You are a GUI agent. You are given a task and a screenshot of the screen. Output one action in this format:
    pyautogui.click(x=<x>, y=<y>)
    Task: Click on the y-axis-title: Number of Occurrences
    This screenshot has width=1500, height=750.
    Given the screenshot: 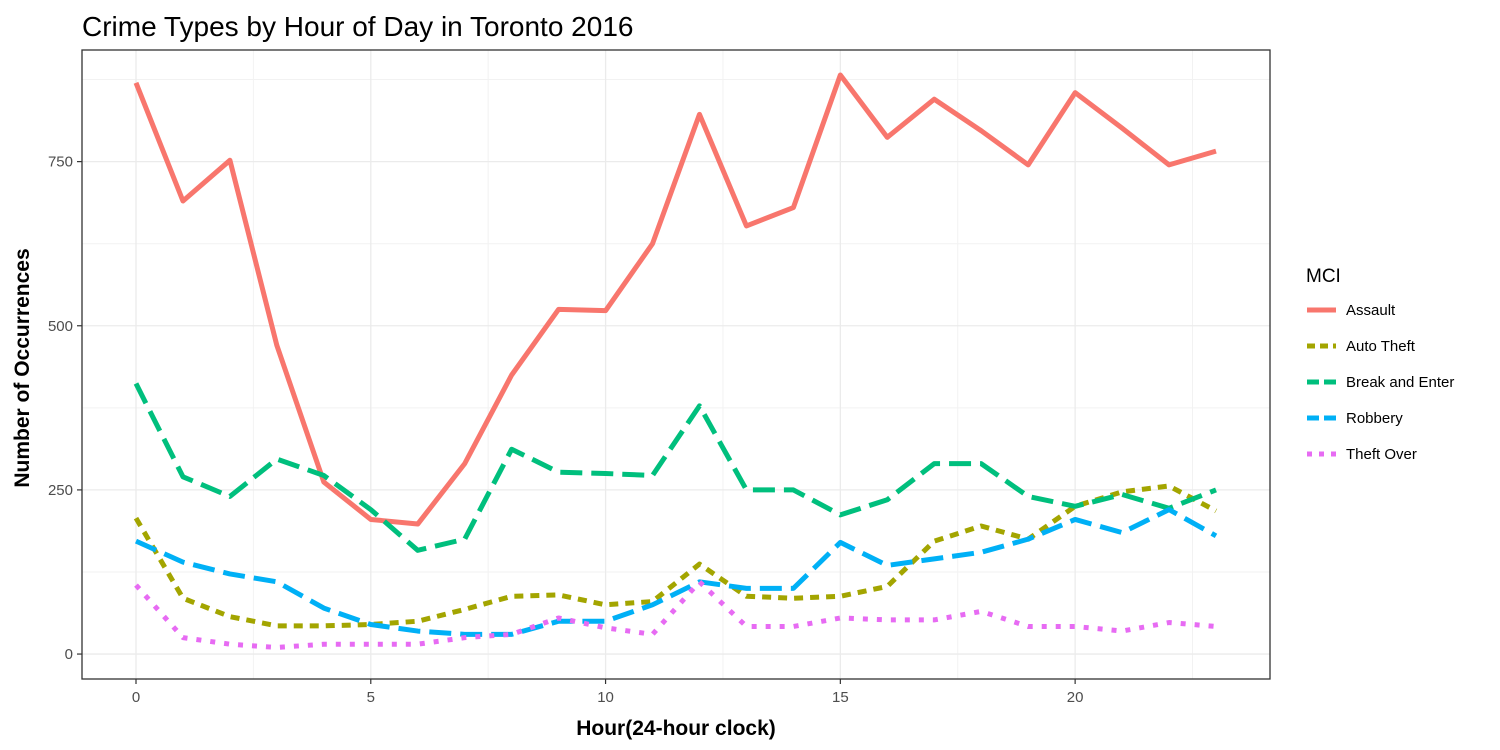 What is the action you would take?
    pyautogui.click(x=22, y=367)
    